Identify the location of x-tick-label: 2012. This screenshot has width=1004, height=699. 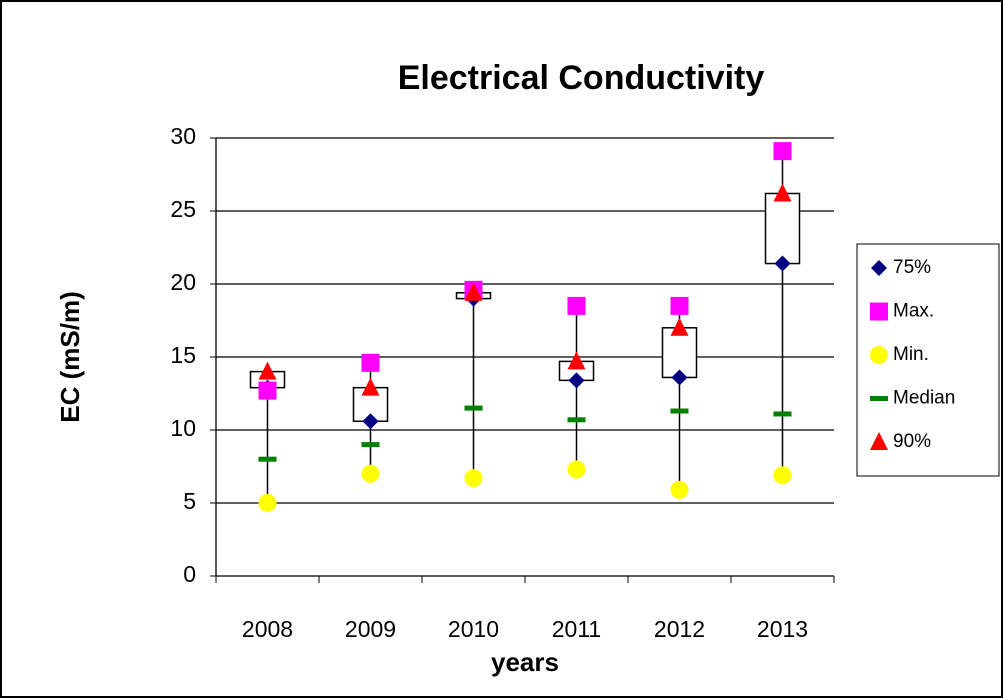
(679, 629).